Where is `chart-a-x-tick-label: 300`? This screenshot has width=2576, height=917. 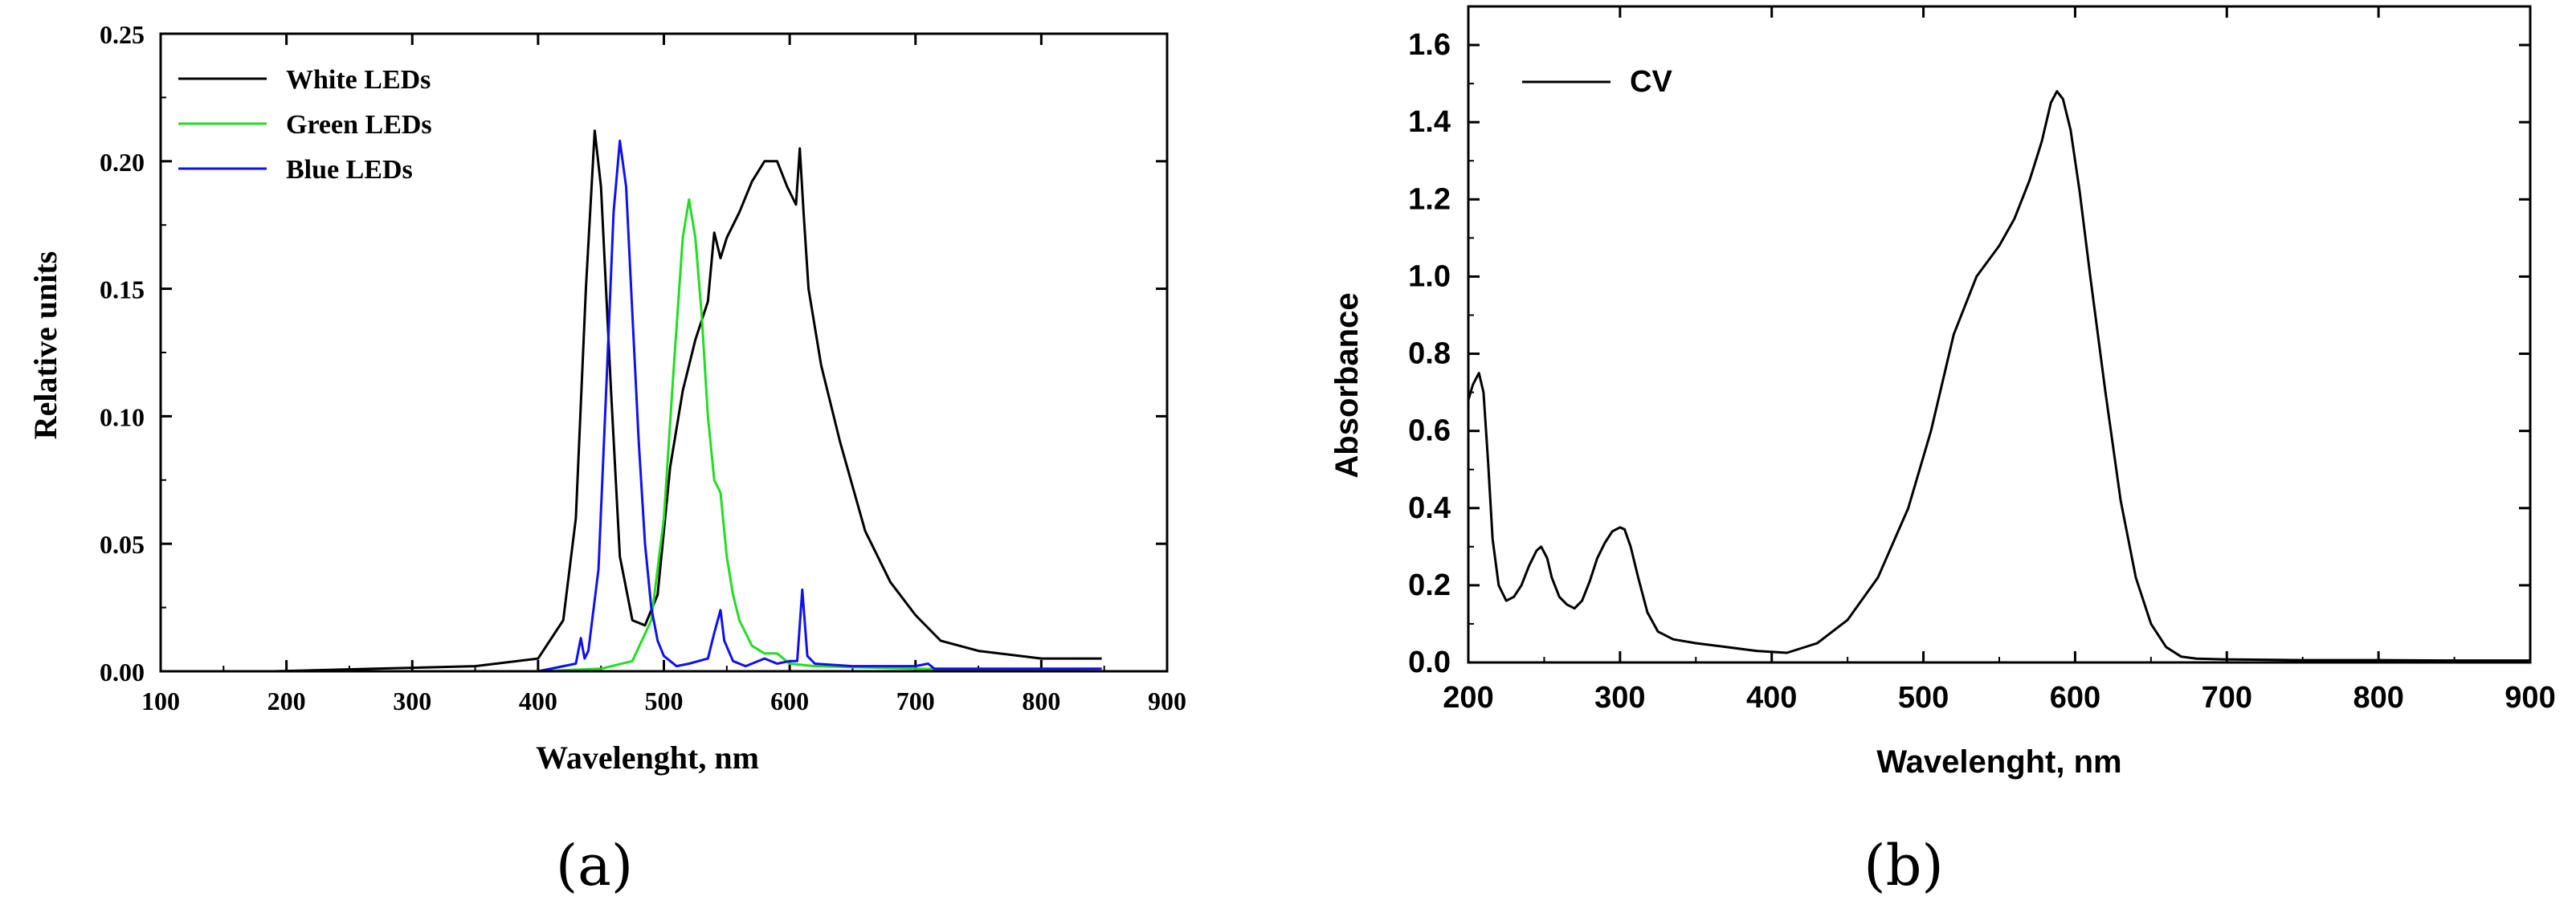 chart-a-x-tick-label: 300 is located at coordinates (412, 701).